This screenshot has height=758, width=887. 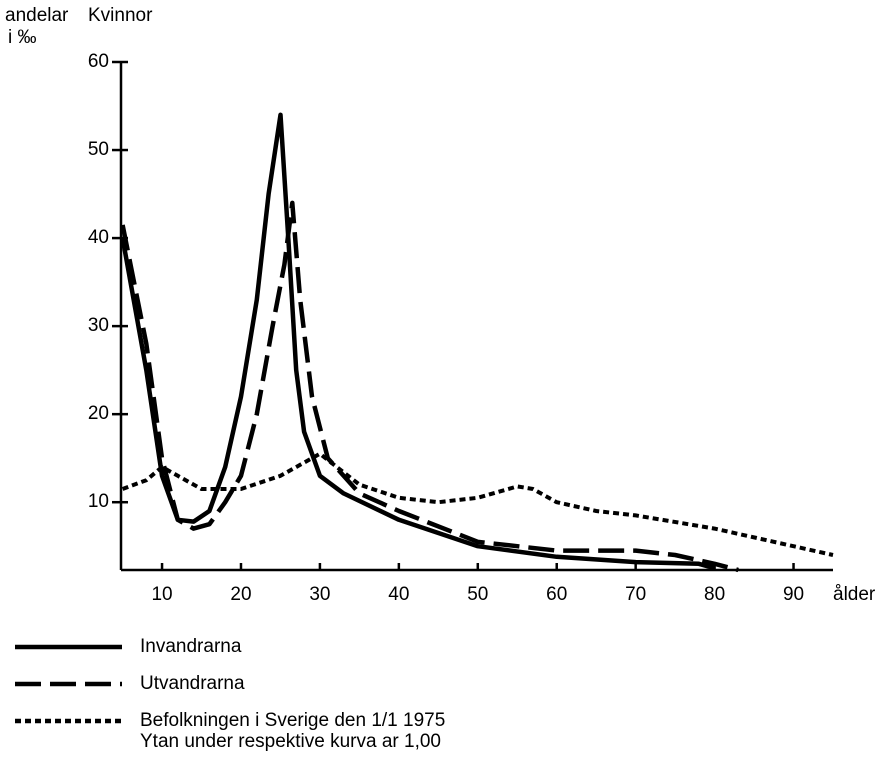 I want to click on chart-title: Kvinnor, so click(x=120, y=15).